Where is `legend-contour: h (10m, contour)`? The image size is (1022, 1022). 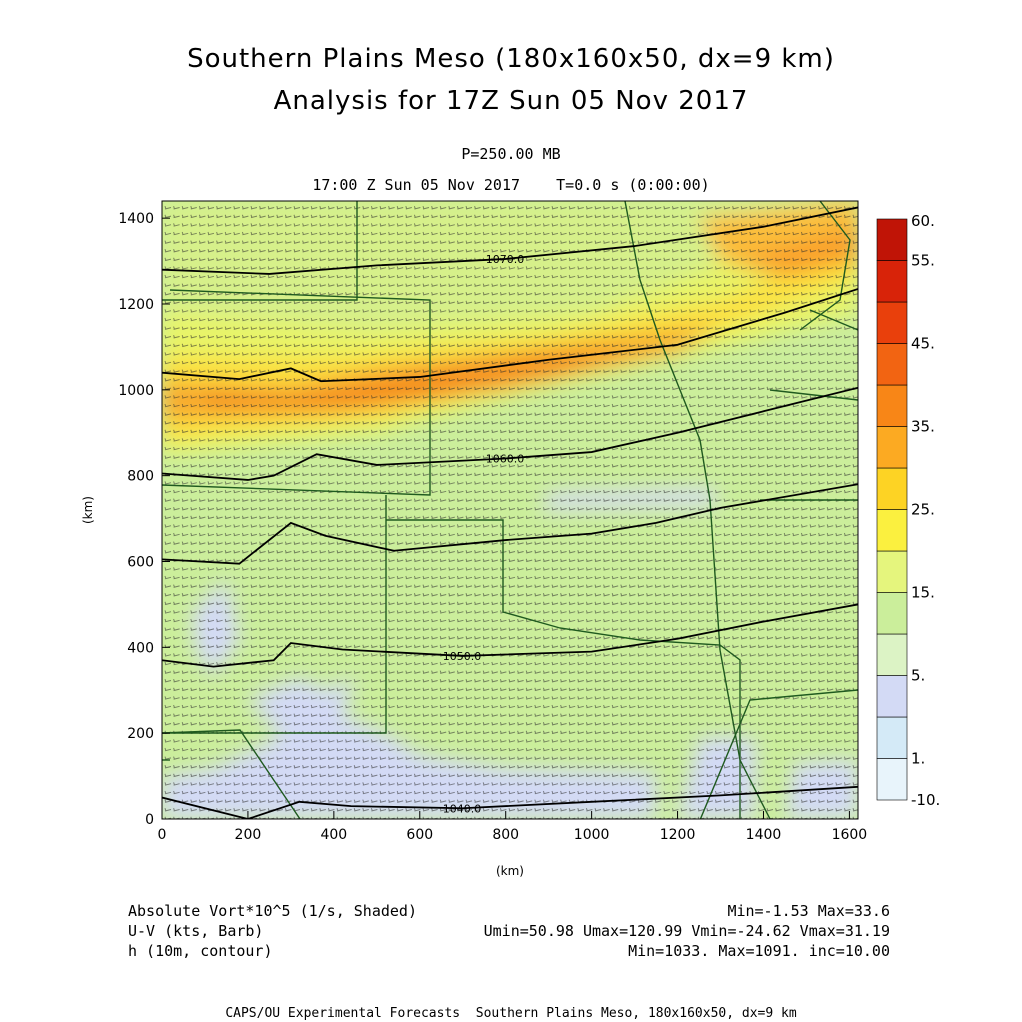
legend-contour: h (10m, contour) is located at coordinates (200, 951).